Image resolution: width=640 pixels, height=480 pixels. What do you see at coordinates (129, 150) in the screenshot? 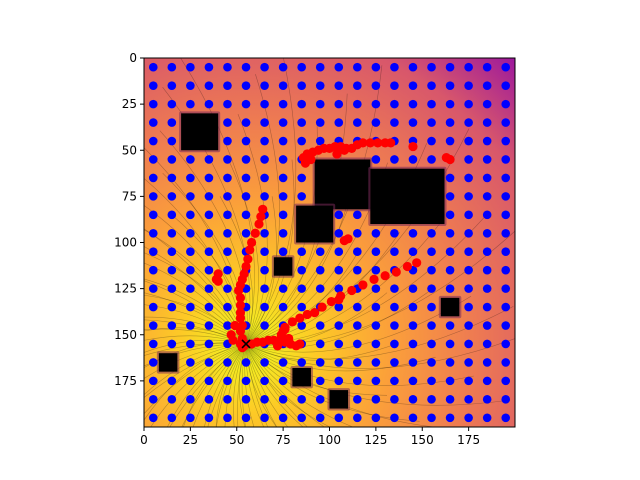
I see `y-tick-label: 50` at bounding box center [129, 150].